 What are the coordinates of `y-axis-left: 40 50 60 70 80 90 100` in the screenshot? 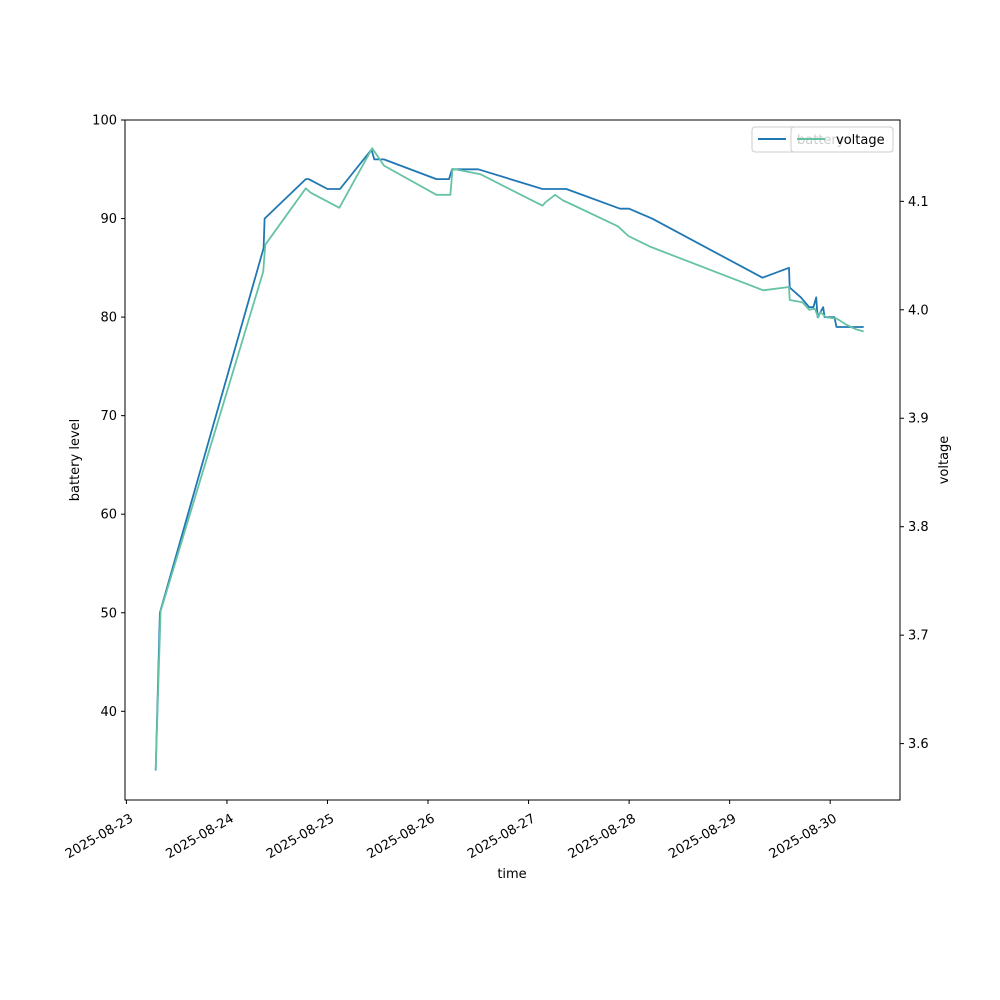 It's located at (108, 417).